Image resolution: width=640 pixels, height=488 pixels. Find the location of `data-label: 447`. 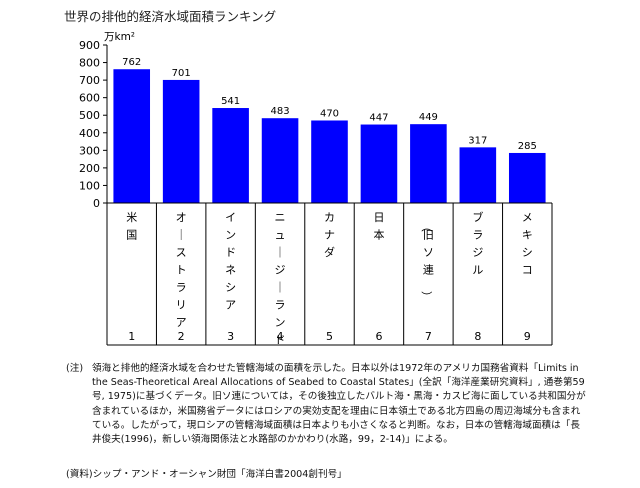

data-label: 447 is located at coordinates (378, 118).